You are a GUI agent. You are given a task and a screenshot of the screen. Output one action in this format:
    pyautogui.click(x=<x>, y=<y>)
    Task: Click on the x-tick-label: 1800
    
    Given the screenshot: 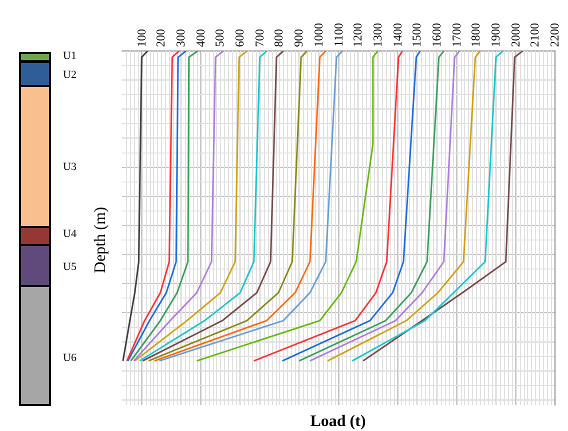 What is the action you would take?
    pyautogui.click(x=475, y=35)
    